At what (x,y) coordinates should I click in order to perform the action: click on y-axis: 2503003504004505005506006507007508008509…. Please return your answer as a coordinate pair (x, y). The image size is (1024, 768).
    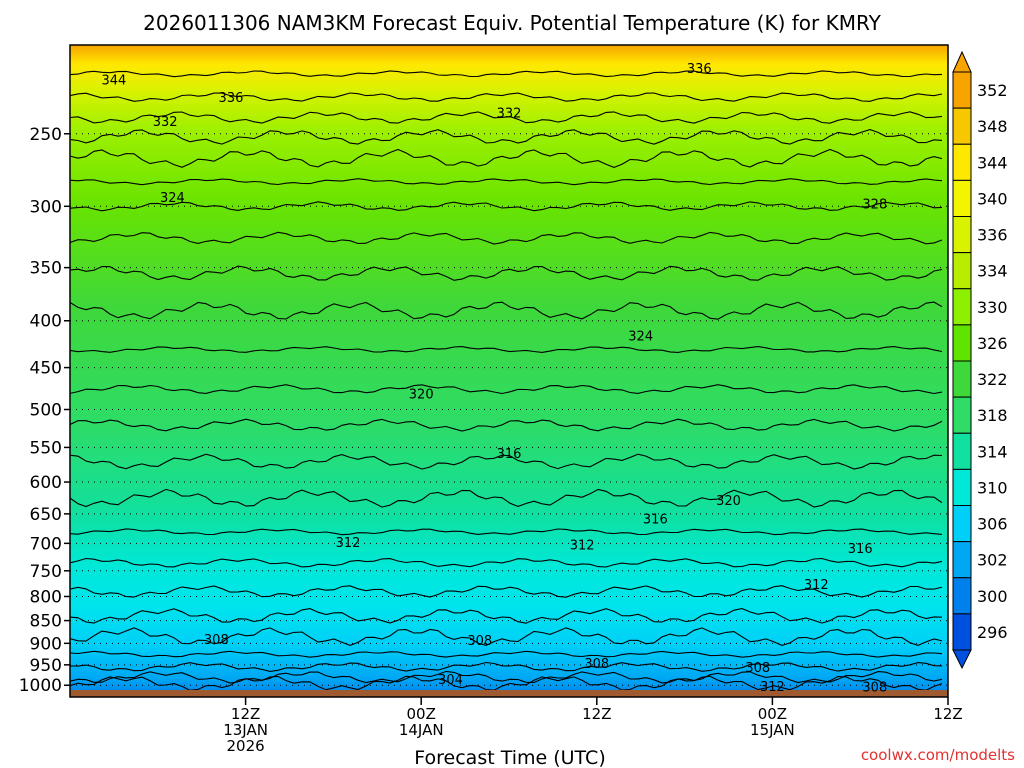
    Looking at the image, I should click on (44, 410).